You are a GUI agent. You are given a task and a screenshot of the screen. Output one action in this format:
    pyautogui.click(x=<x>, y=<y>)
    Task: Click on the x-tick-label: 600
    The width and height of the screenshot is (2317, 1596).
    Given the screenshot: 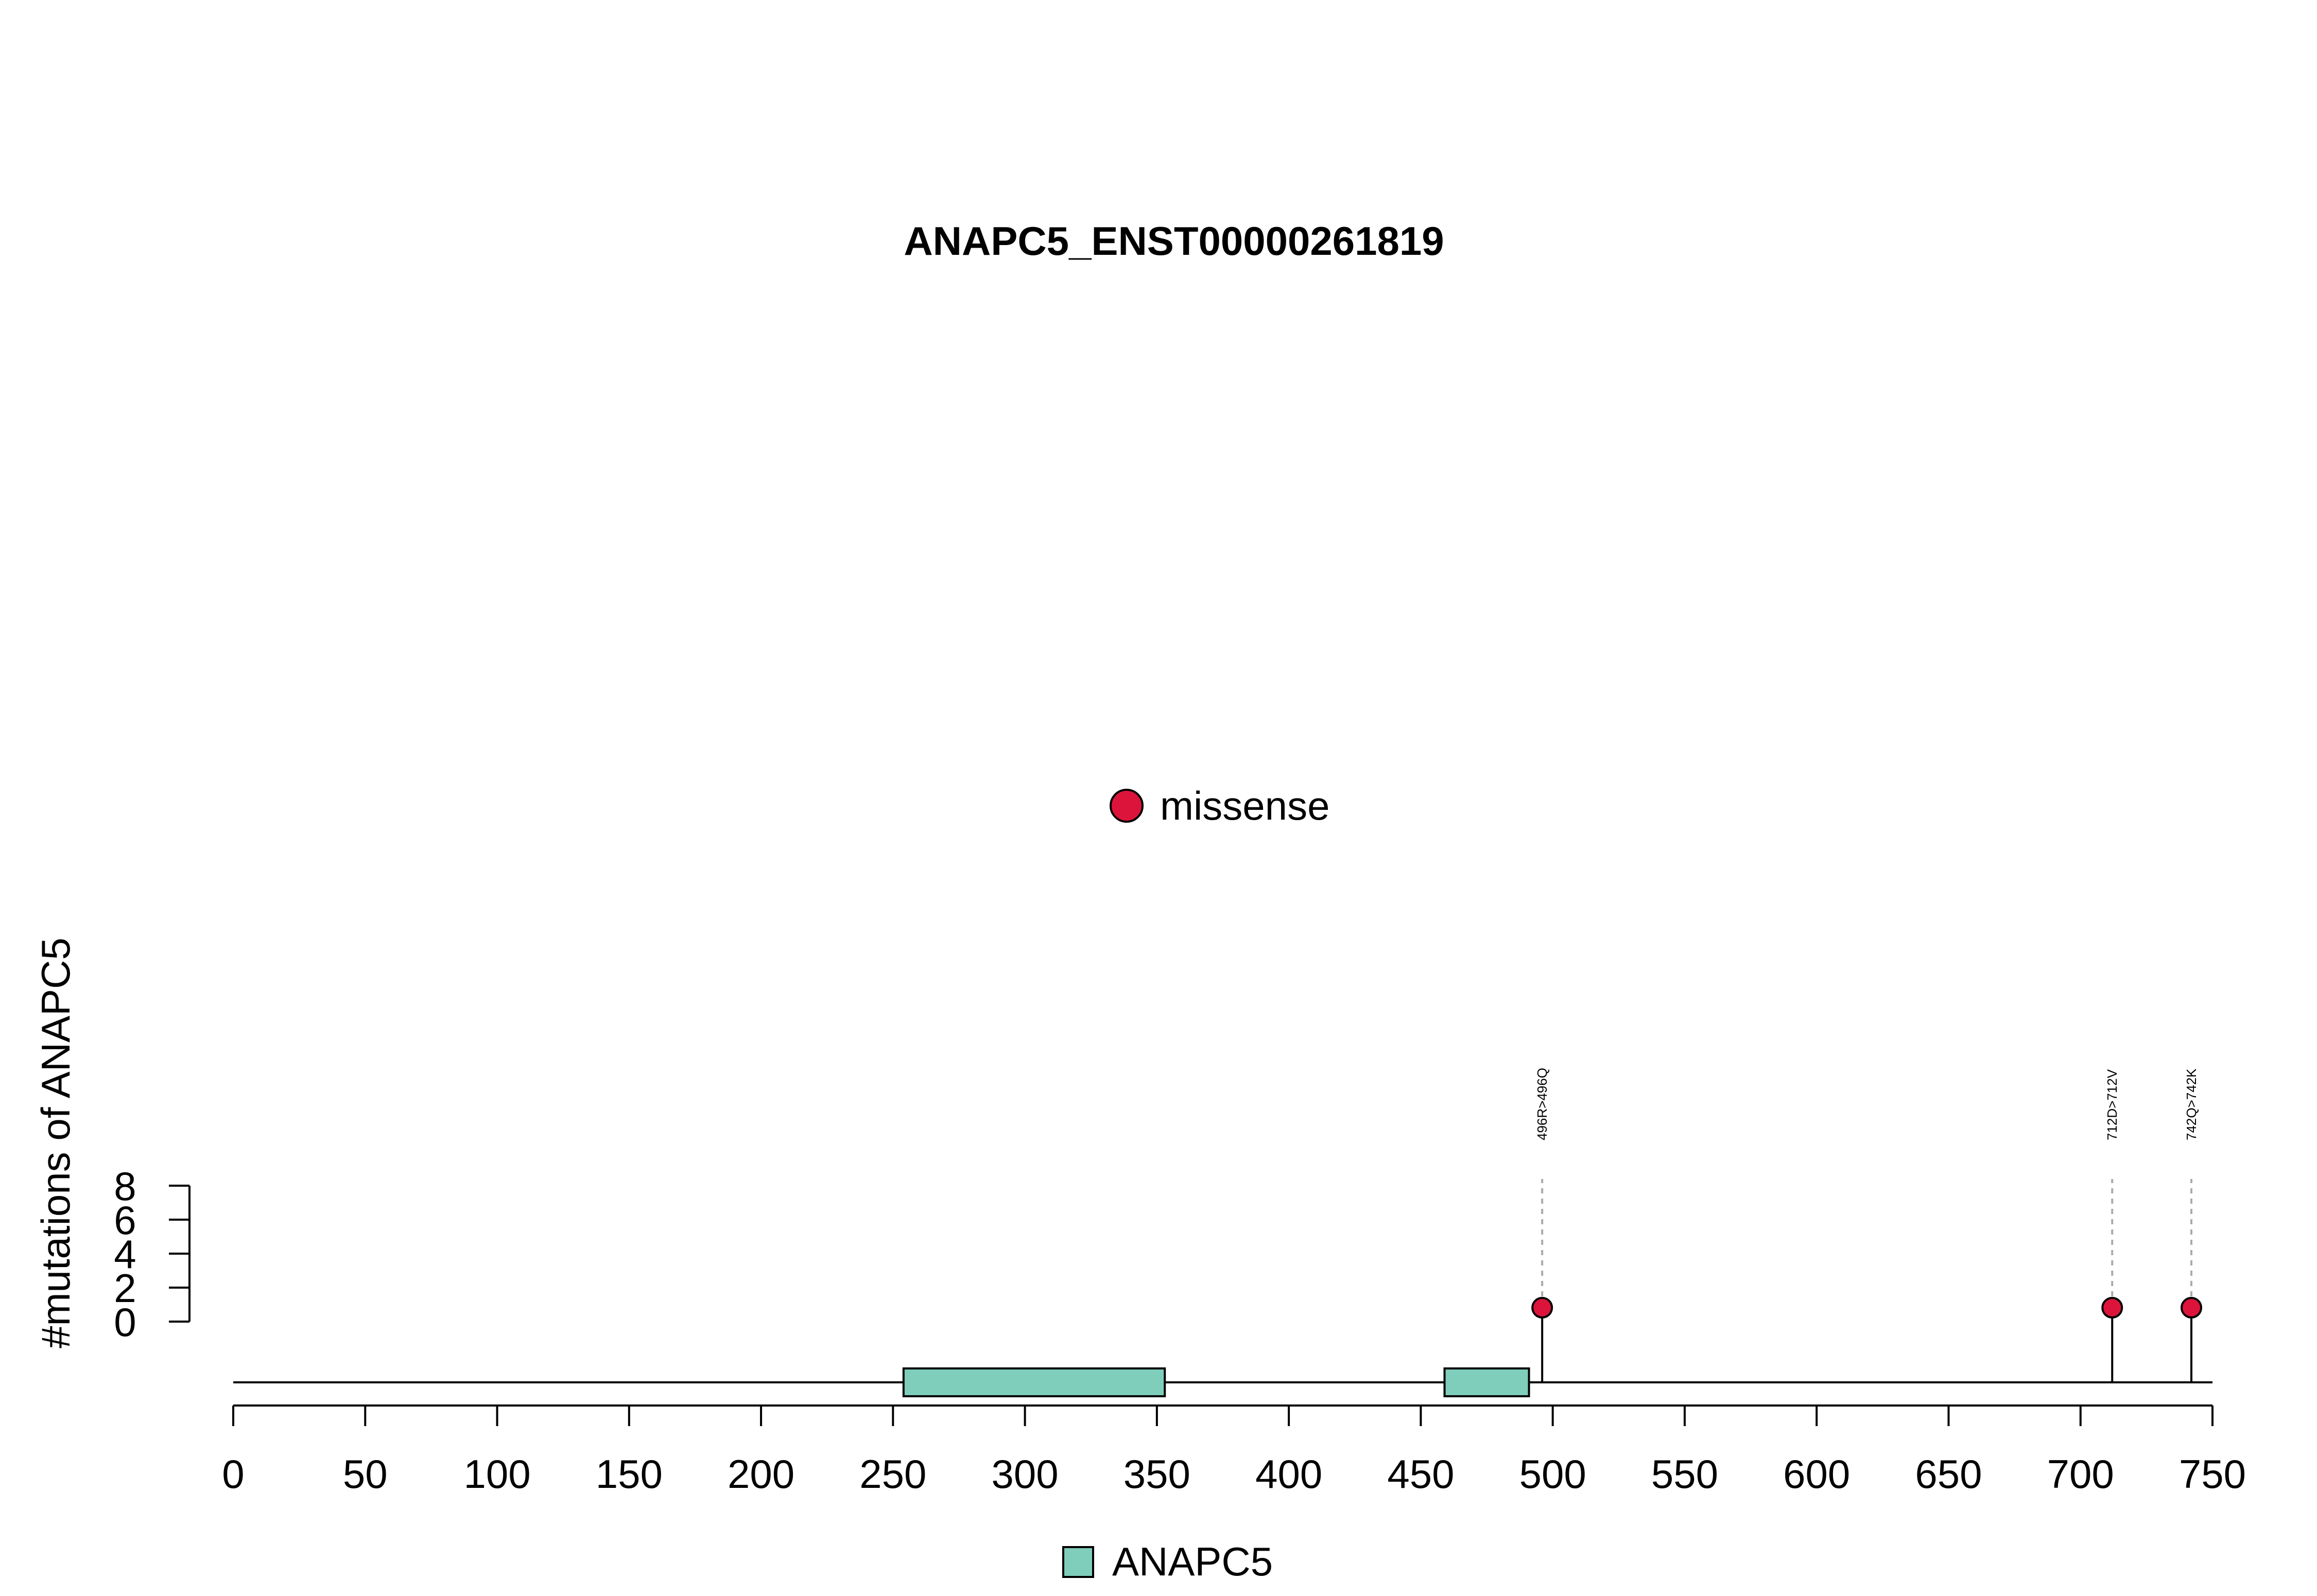 What is the action you would take?
    pyautogui.click(x=1816, y=1474)
    